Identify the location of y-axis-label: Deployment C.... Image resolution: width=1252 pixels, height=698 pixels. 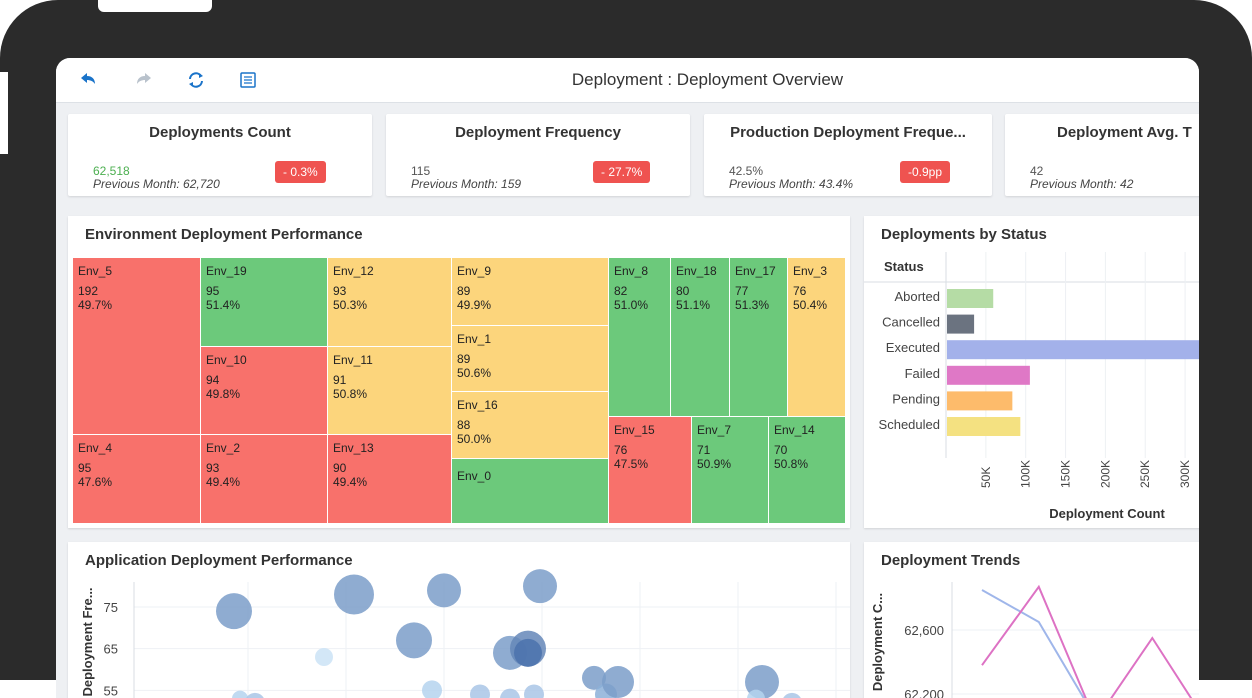
(877, 642).